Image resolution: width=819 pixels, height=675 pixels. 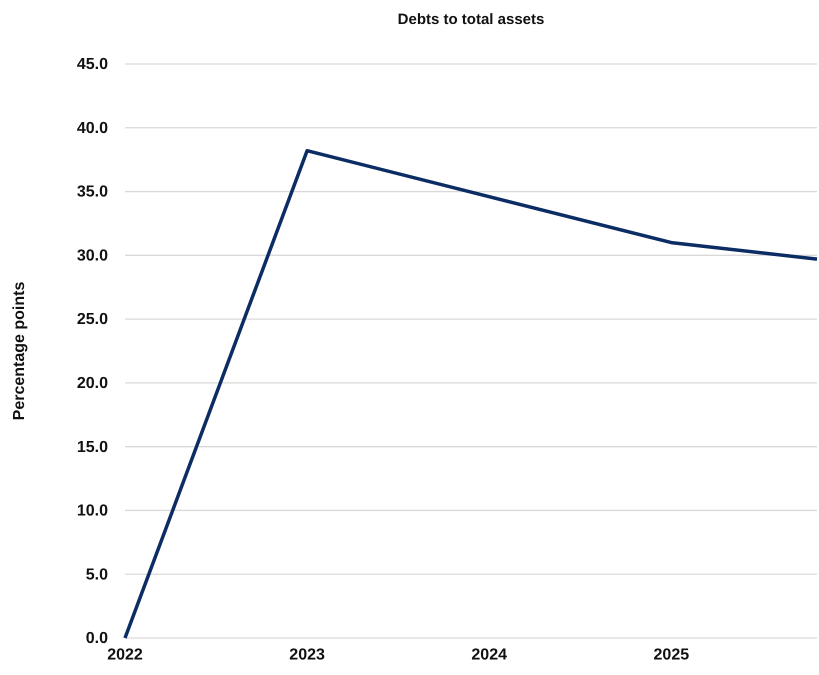 What do you see at coordinates (489, 655) in the screenshot?
I see `x-tick-label: 2024` at bounding box center [489, 655].